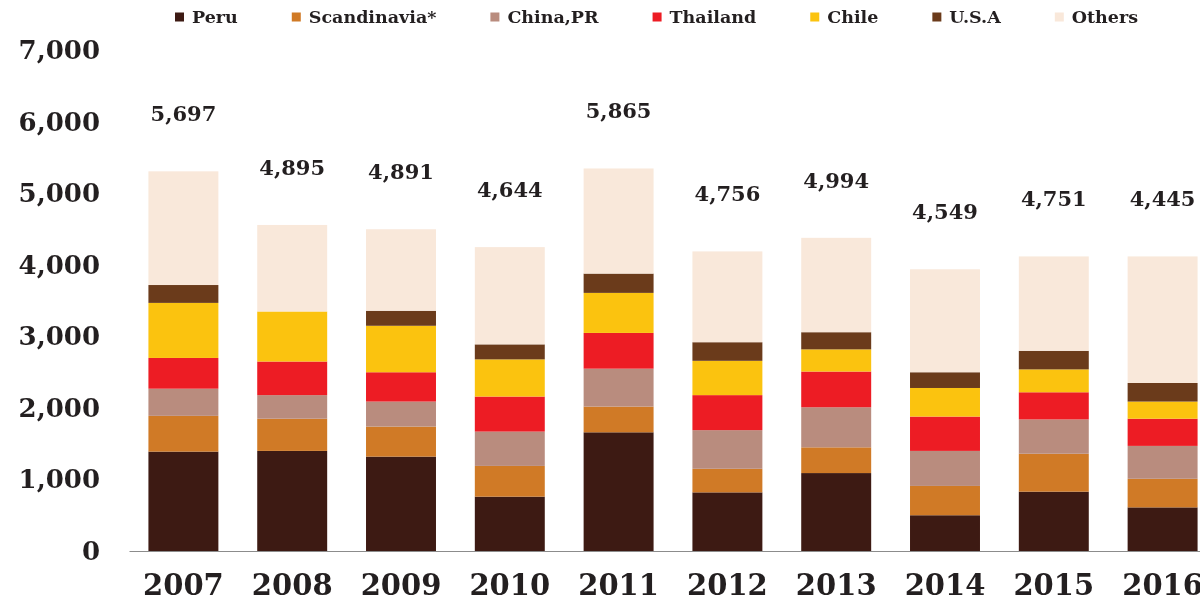 The image size is (1200, 605). What do you see at coordinates (618, 111) in the screenshot?
I see `annotation: 5,865` at bounding box center [618, 111].